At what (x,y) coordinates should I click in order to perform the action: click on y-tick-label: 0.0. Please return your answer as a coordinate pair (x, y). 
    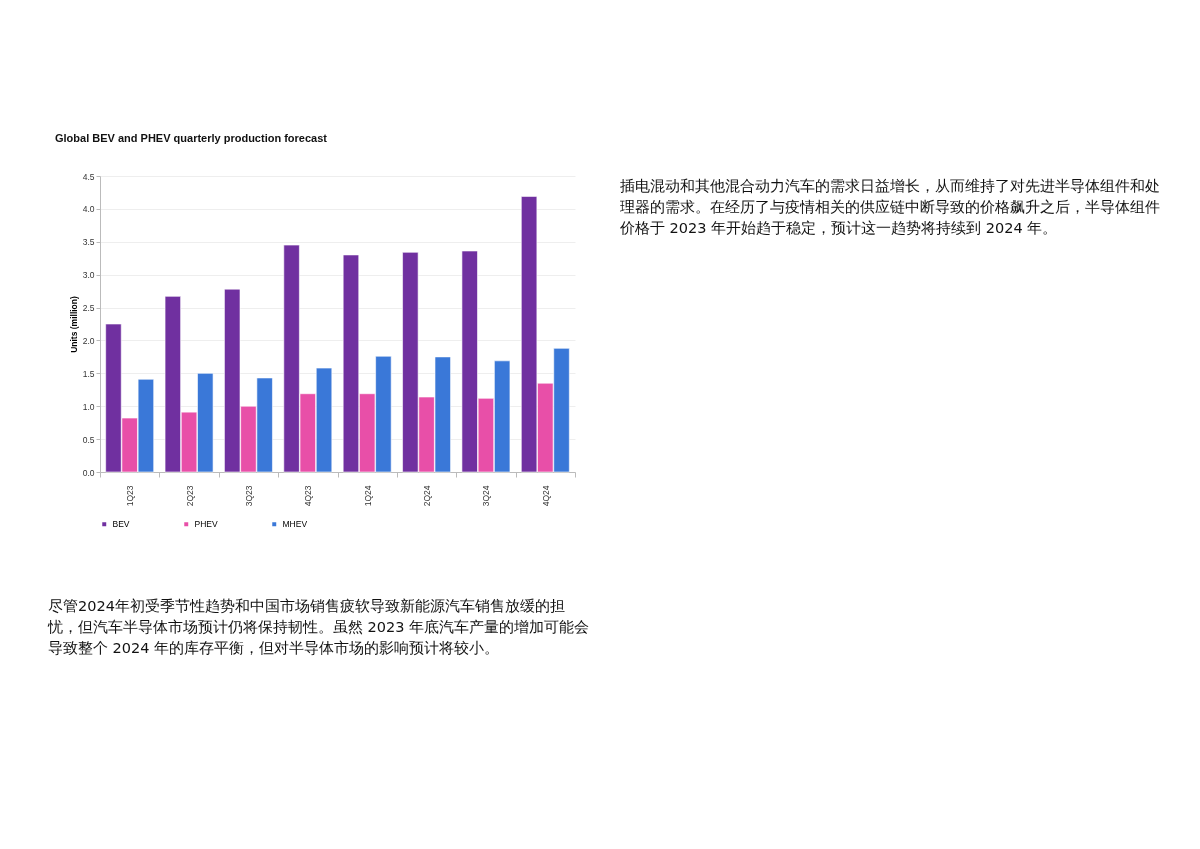
    Looking at the image, I should click on (88, 472).